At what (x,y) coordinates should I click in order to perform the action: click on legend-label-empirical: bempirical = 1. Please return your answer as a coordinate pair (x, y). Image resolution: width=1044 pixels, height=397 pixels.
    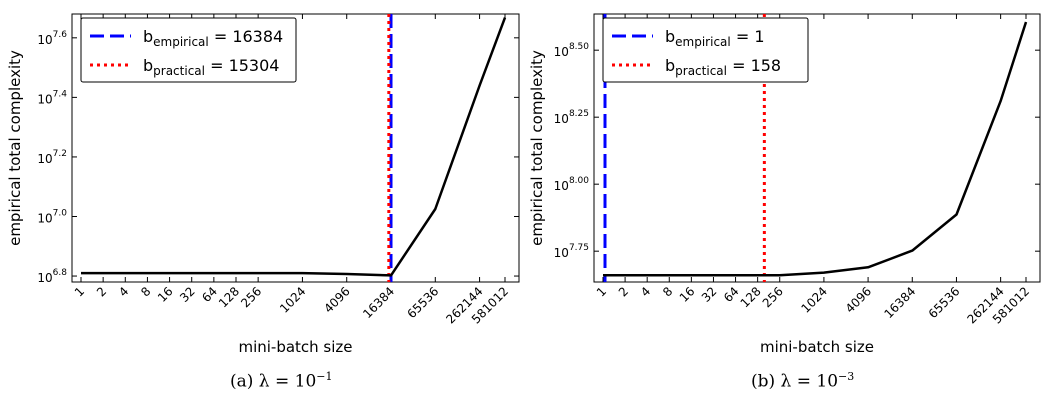
    Looking at the image, I should click on (715, 38).